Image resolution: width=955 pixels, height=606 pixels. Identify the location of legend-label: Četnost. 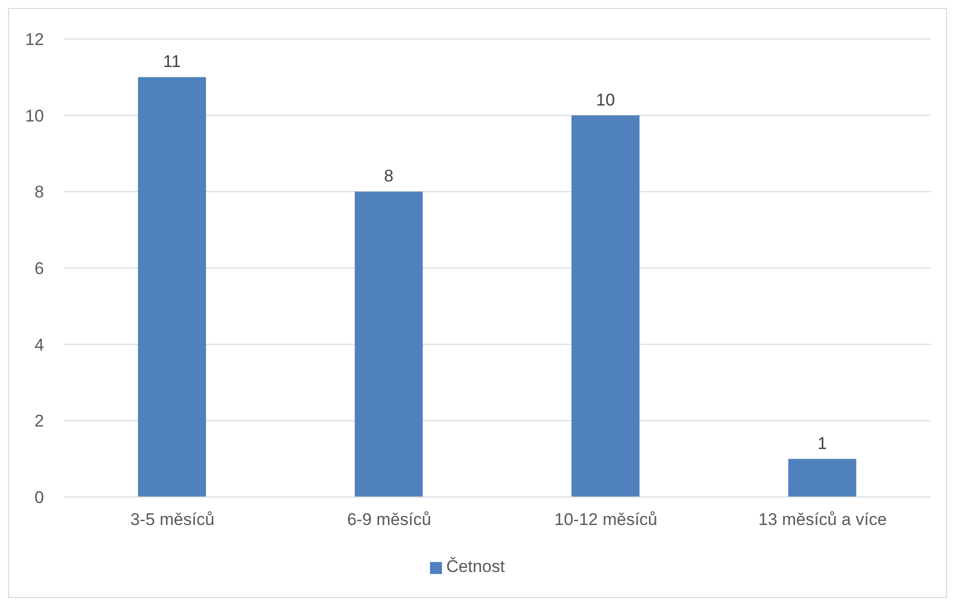
(475, 566).